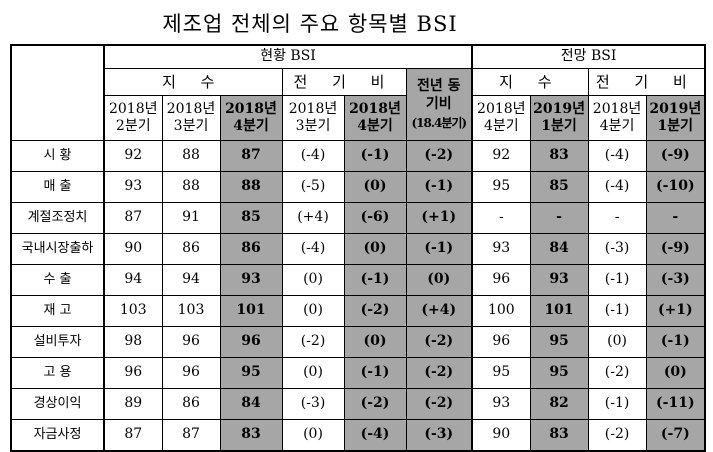 Image resolution: width=713 pixels, height=452 pixels. Describe the element at coordinates (191, 187) in the screenshot. I see `table-cell: 88` at that location.